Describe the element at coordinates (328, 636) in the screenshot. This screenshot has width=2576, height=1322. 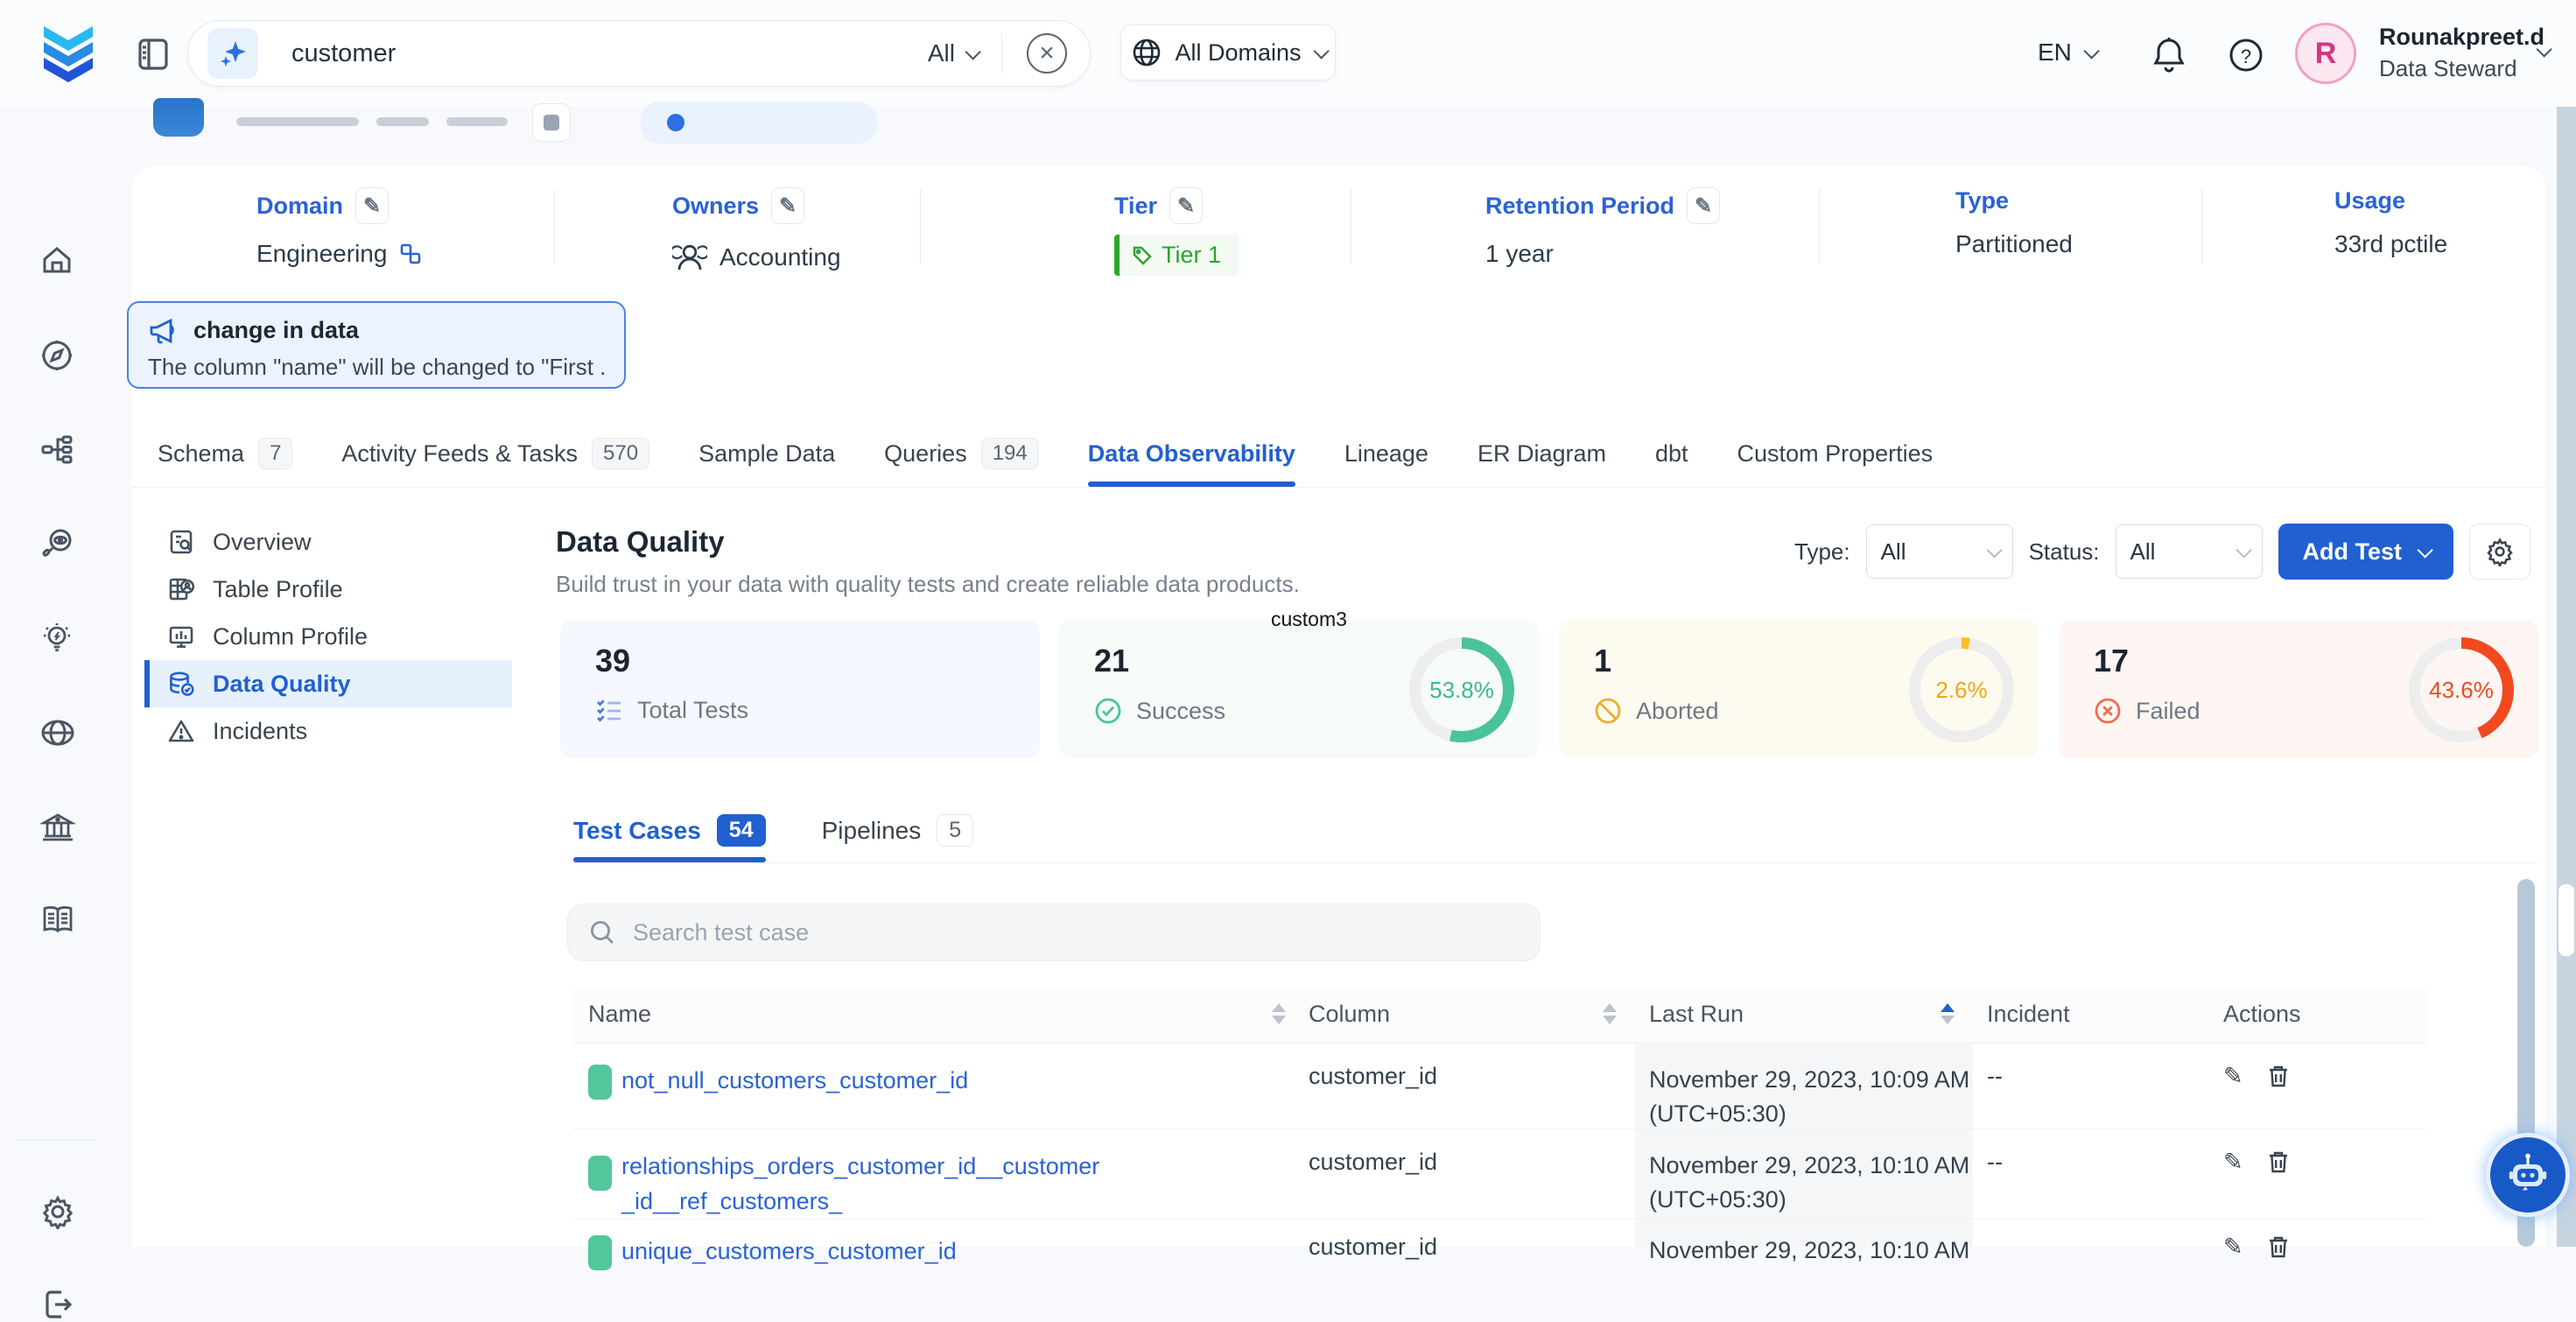
I see `subnav-column-profile: Column Profile` at that location.